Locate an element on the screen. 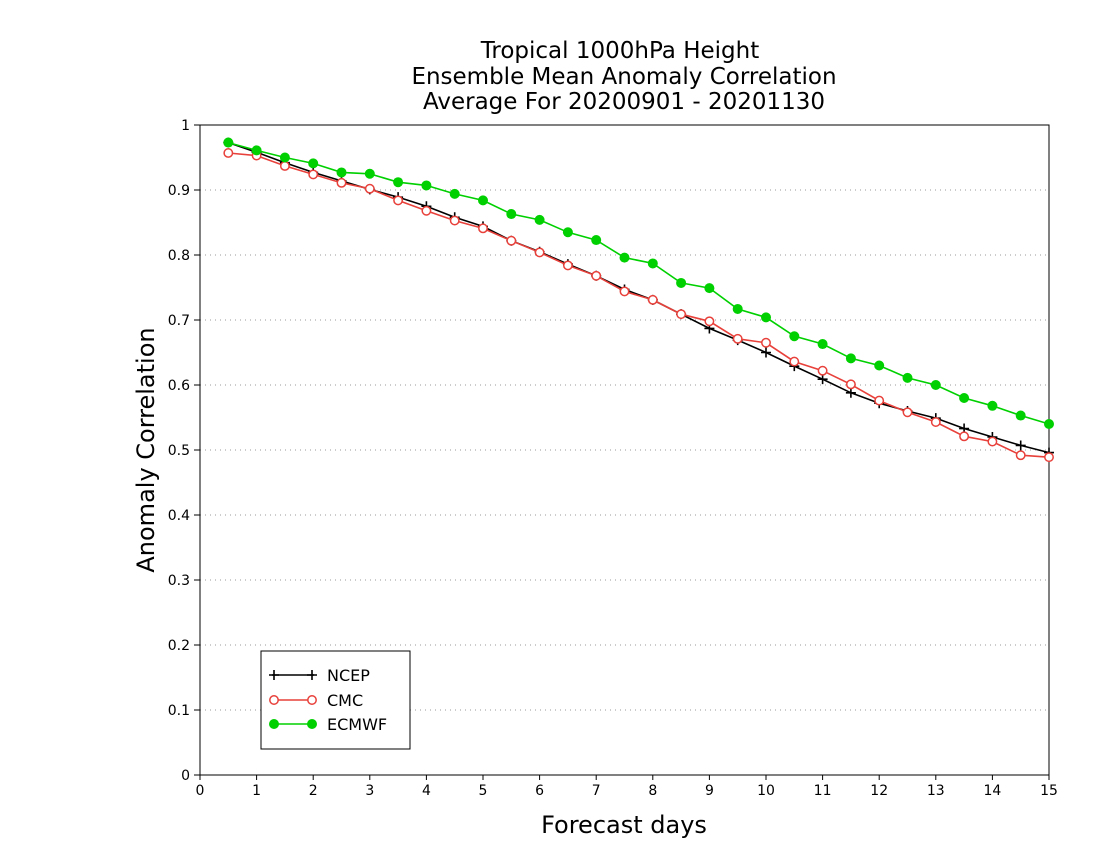  y-tick-label: 0.8 is located at coordinates (179, 256).